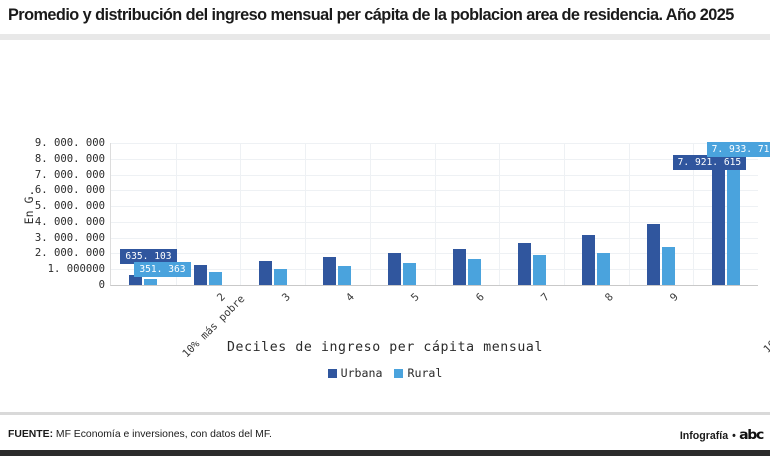  I want to click on x-axis-tick-label: 5, so click(416, 298).